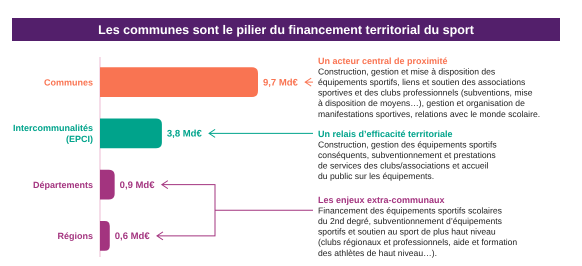 The width and height of the screenshot is (582, 266). What do you see at coordinates (138, 185) in the screenshot?
I see `data-label: 0,9 Md€` at bounding box center [138, 185].